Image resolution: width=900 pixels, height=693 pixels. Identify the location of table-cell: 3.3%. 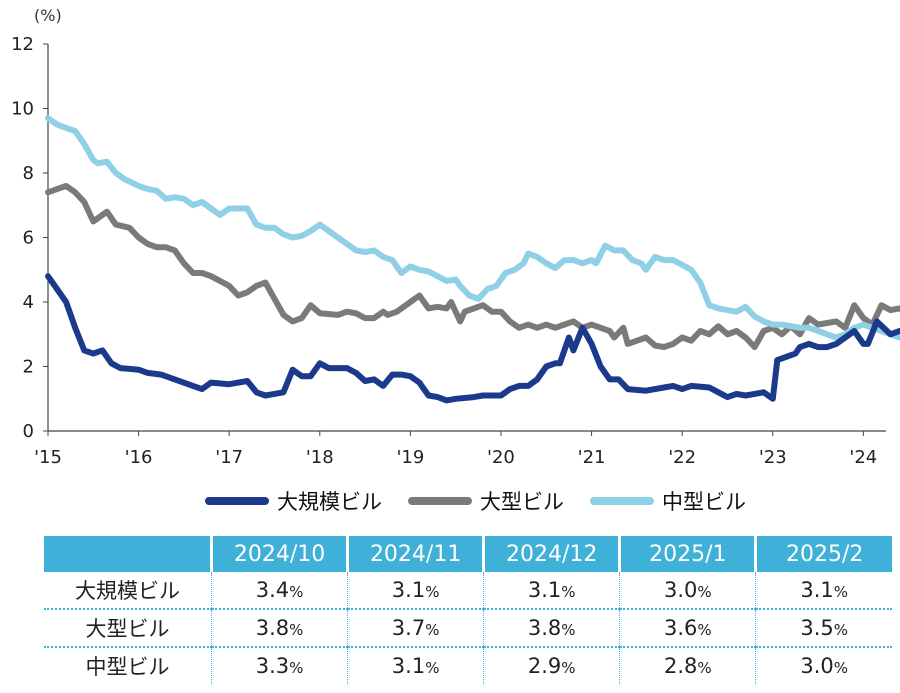
(279, 665).